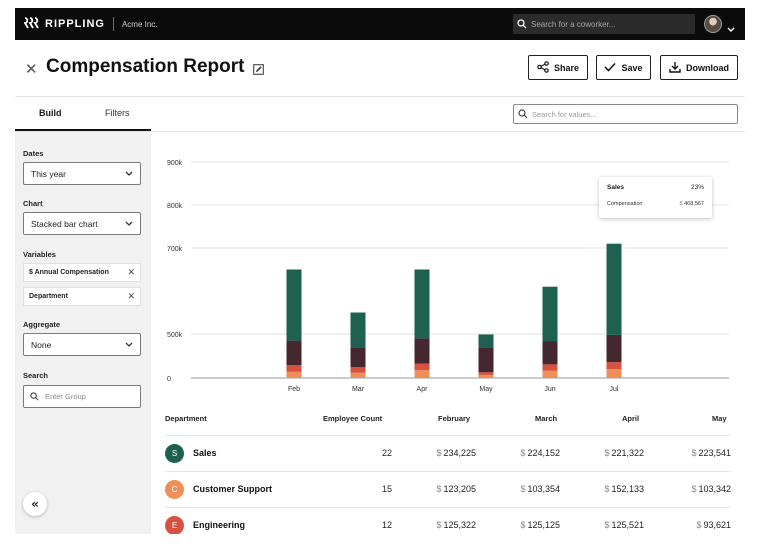 This screenshot has width=768, height=551. Describe the element at coordinates (719, 418) in the screenshot. I see `column-header-may: May` at that location.